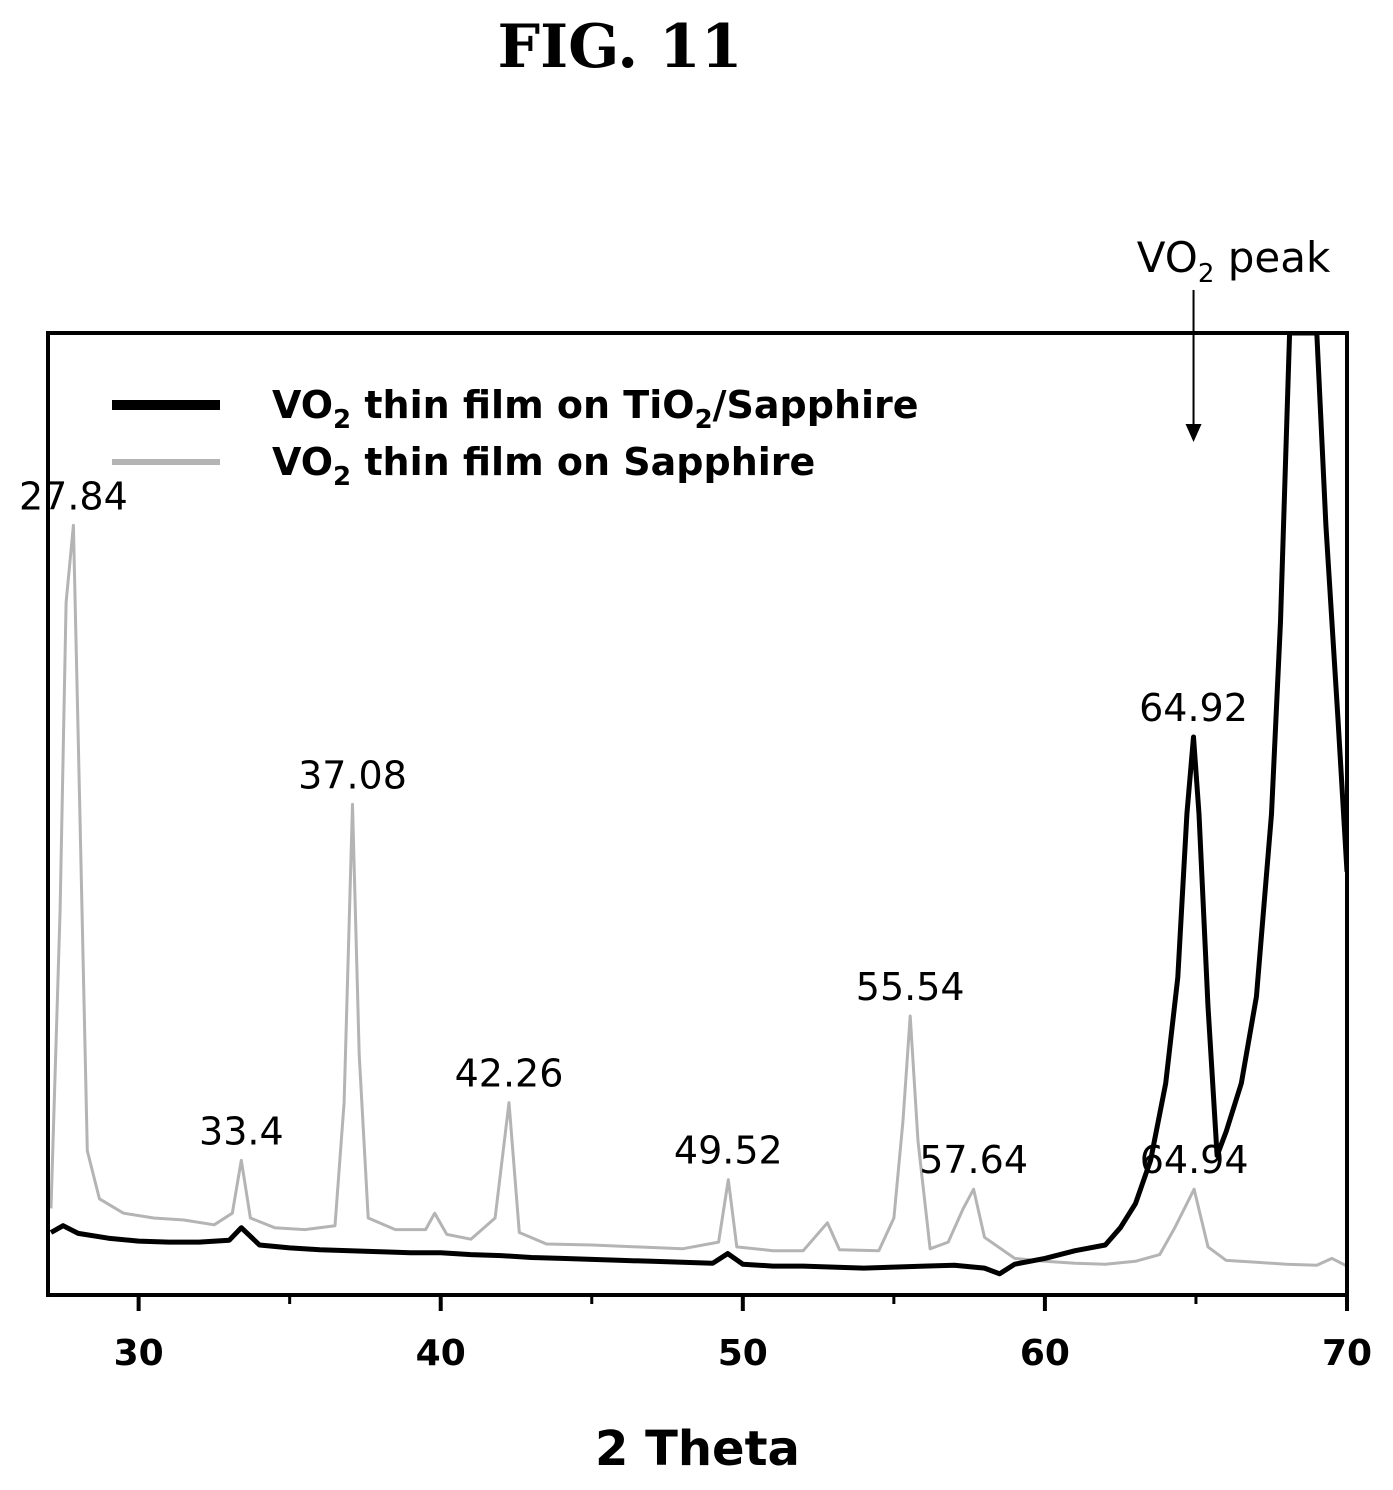 Image resolution: width=1393 pixels, height=1490 pixels. What do you see at coordinates (352, 775) in the screenshot?
I see `peak-label: 37.08` at bounding box center [352, 775].